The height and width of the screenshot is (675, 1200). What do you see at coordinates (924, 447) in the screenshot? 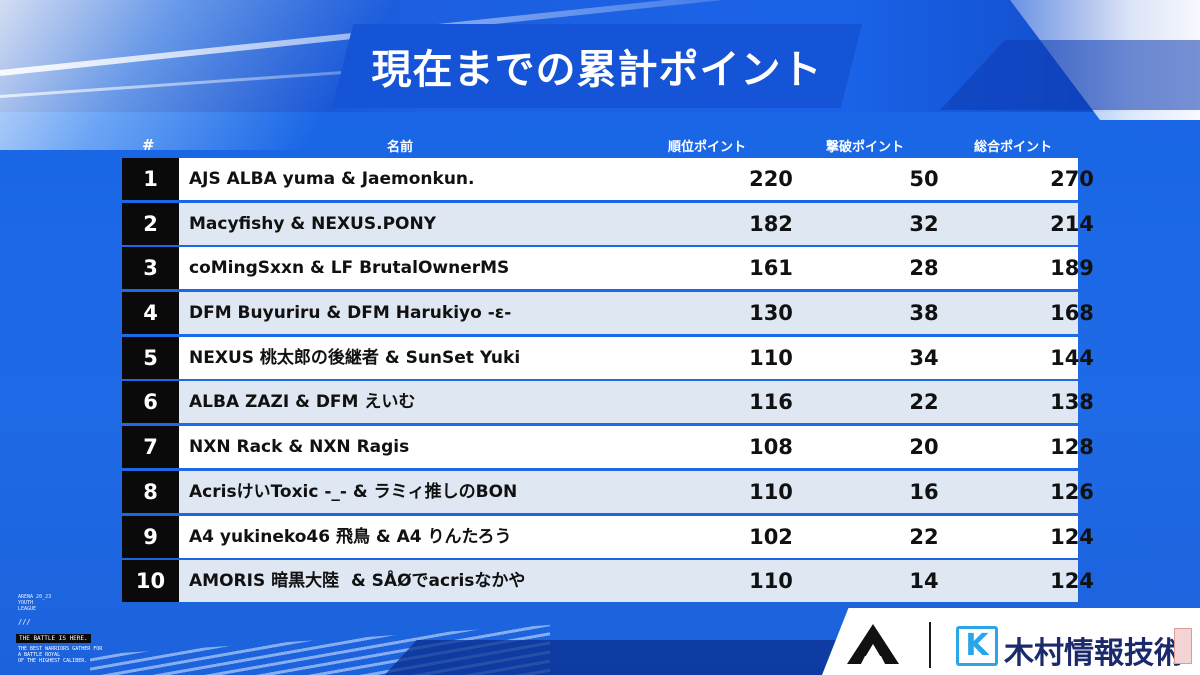
I see `kill-points: 20` at bounding box center [924, 447].